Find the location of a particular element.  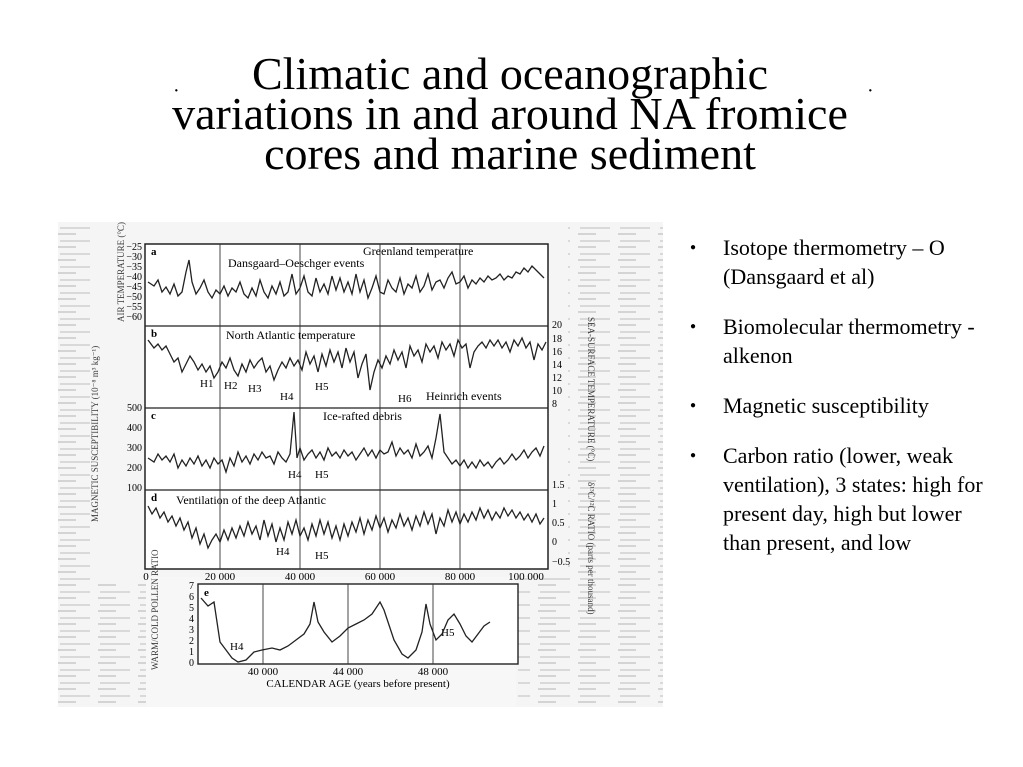

panel-d-letter: d is located at coordinates (154, 498).